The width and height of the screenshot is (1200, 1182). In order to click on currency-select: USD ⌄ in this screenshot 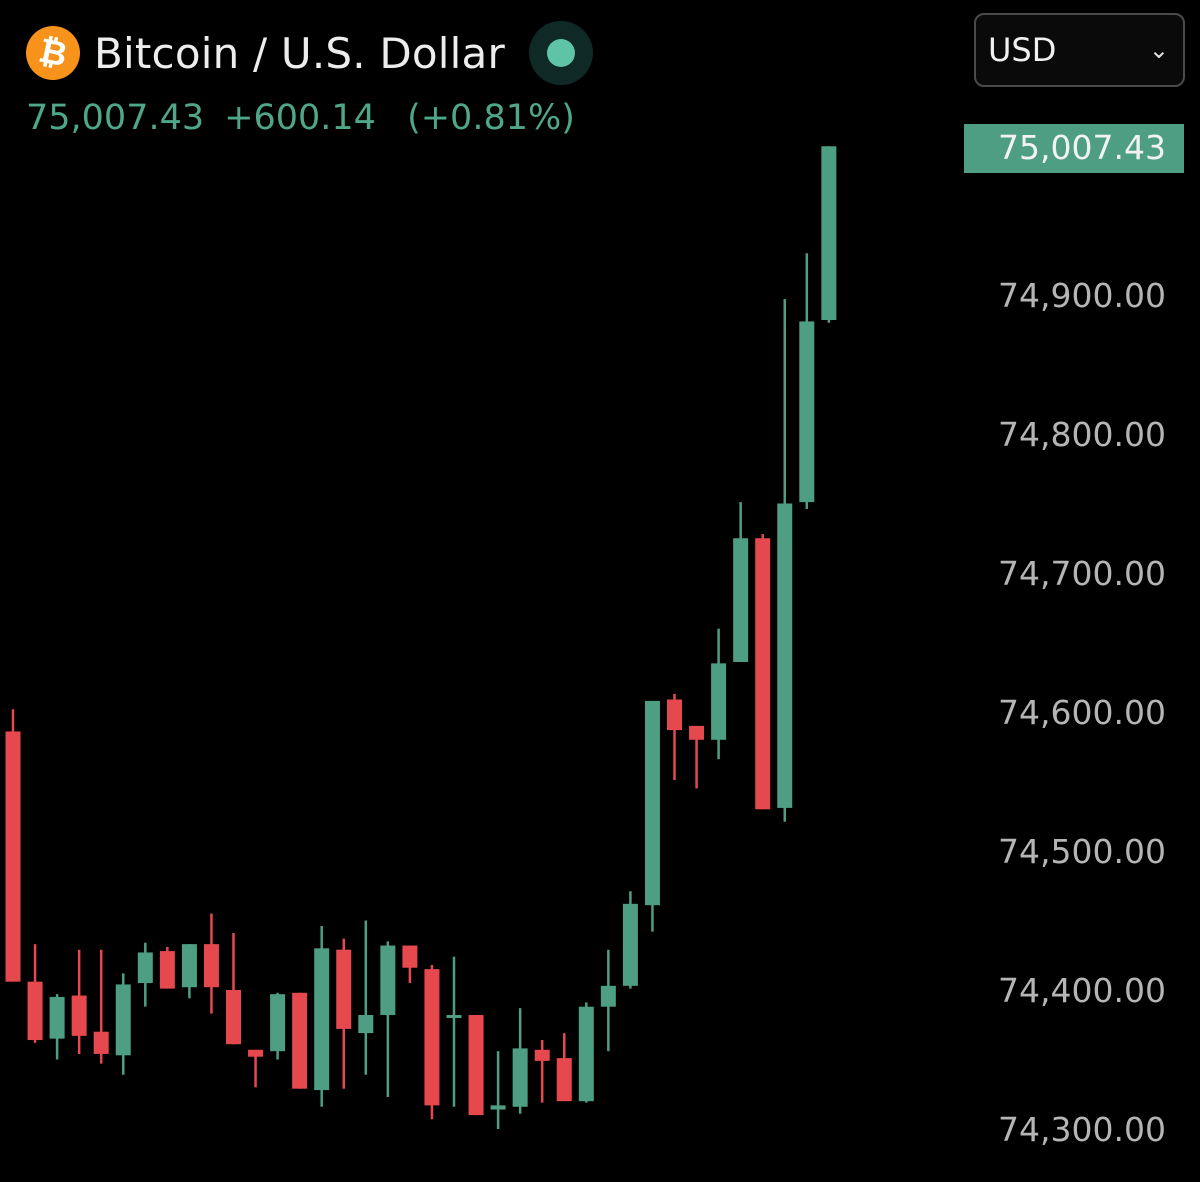, I will do `click(1079, 50)`.